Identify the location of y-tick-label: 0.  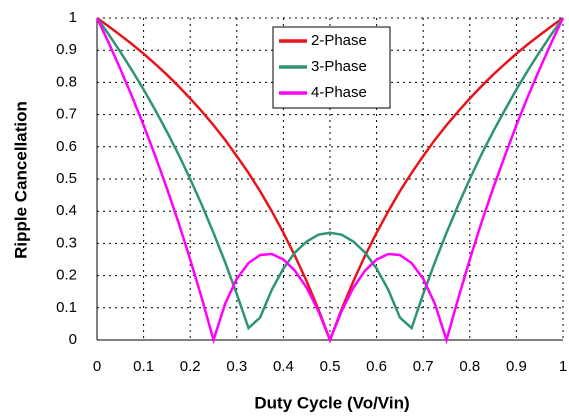
(73, 339).